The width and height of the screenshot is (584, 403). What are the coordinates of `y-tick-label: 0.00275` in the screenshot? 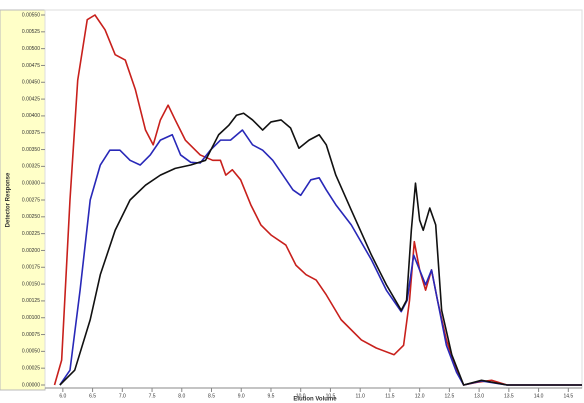 It's located at (31, 200).